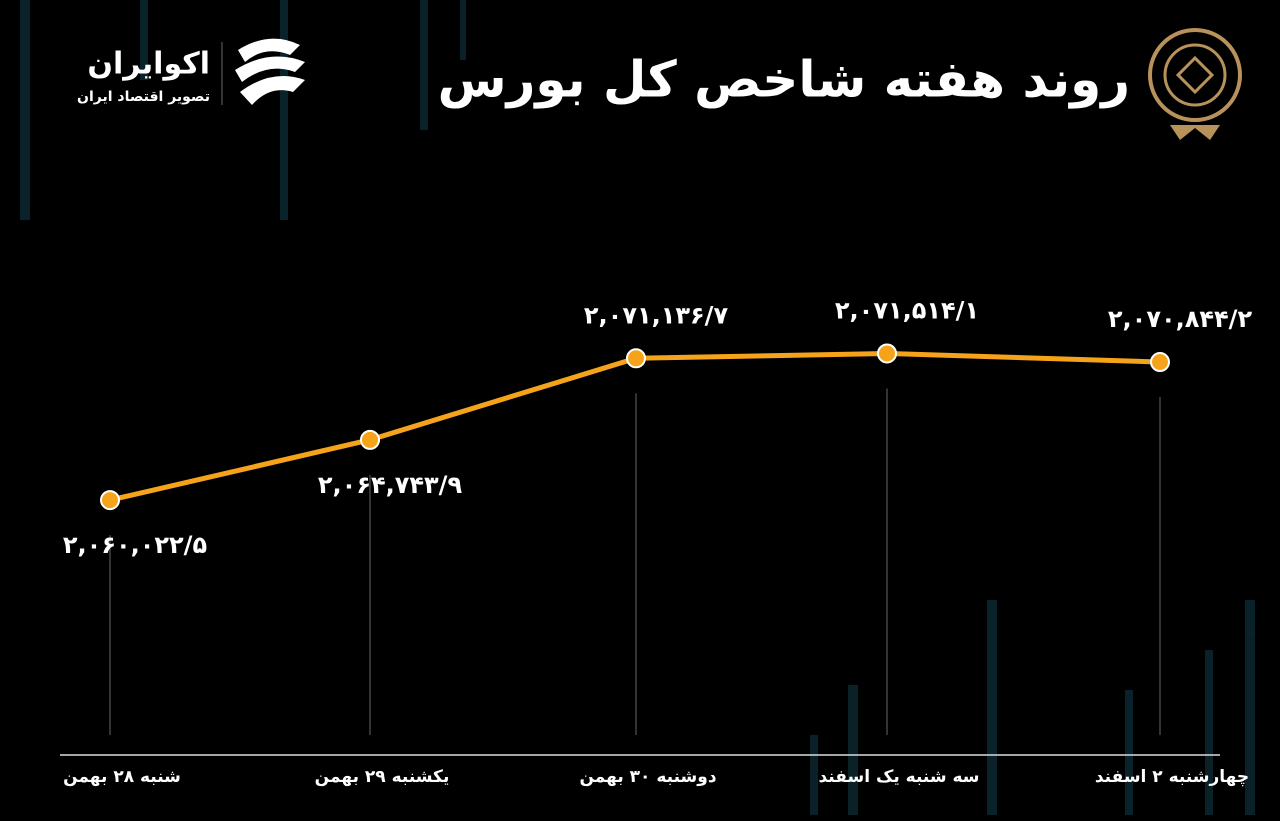 The width and height of the screenshot is (1280, 821). Describe the element at coordinates (784, 80) in the screenshot. I see `chart-title: روند هفته شاخص کل بورس` at that location.